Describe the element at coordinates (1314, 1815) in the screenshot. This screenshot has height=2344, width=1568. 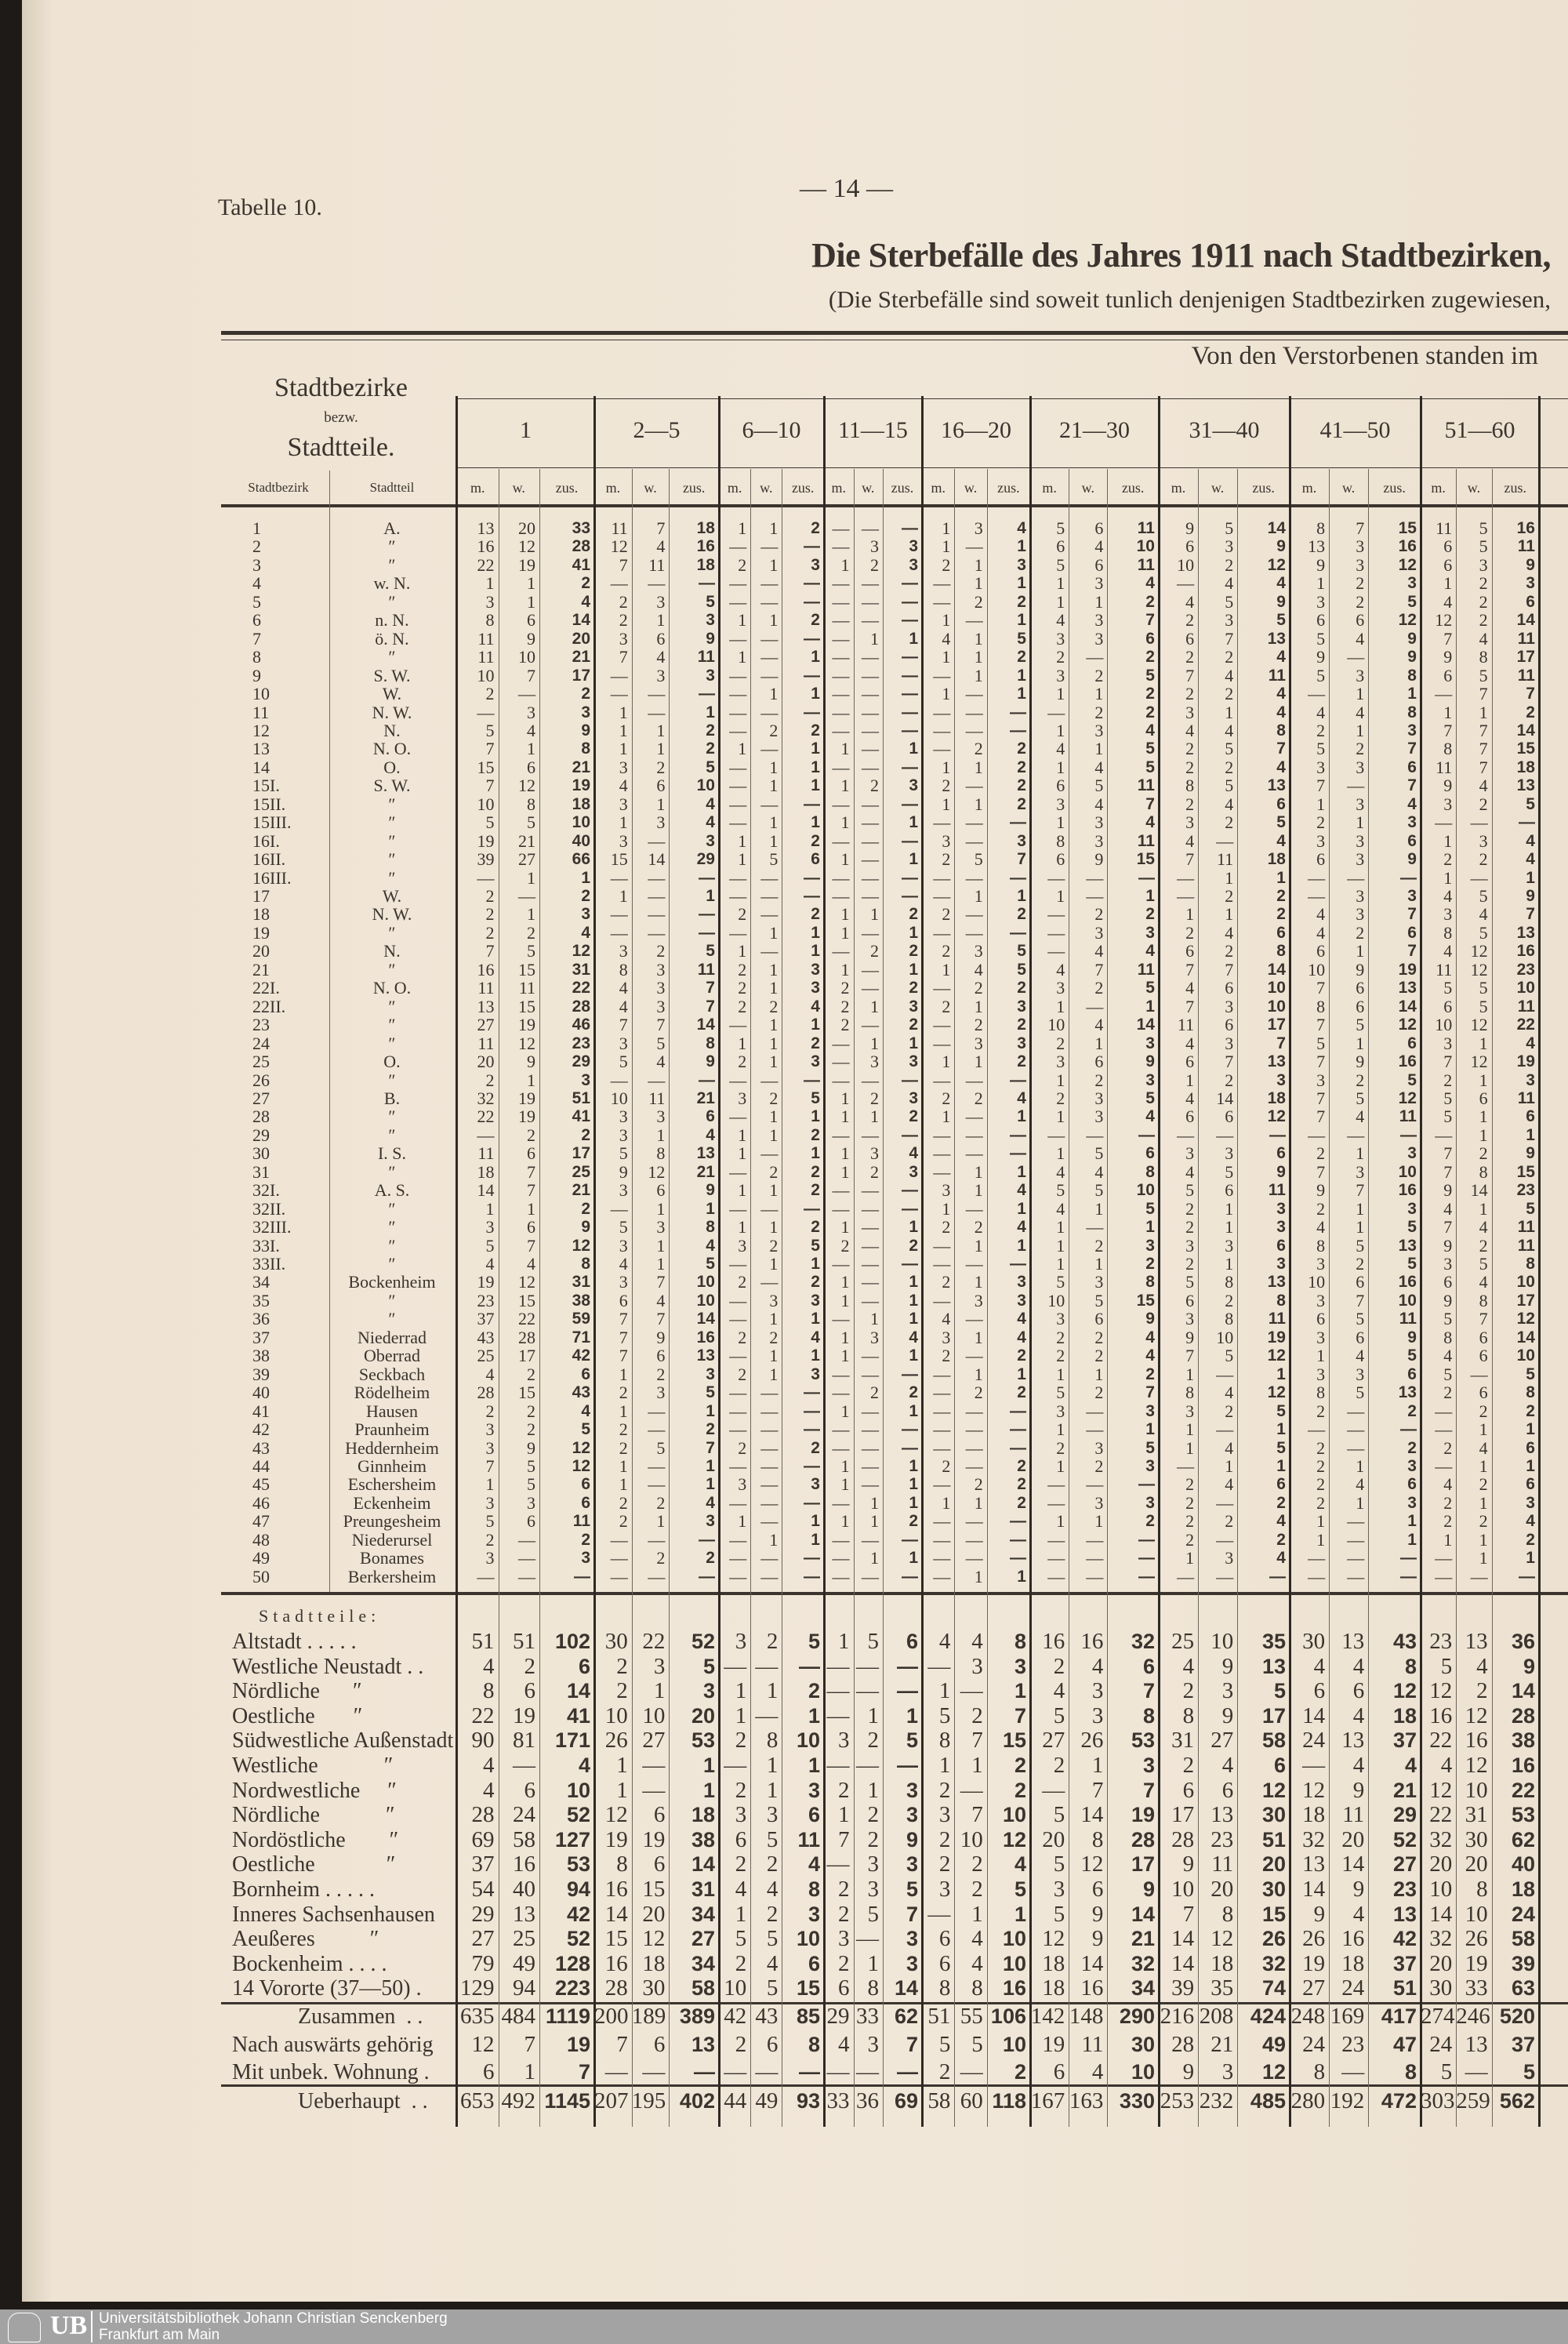
I see `table-cell: 18` at that location.